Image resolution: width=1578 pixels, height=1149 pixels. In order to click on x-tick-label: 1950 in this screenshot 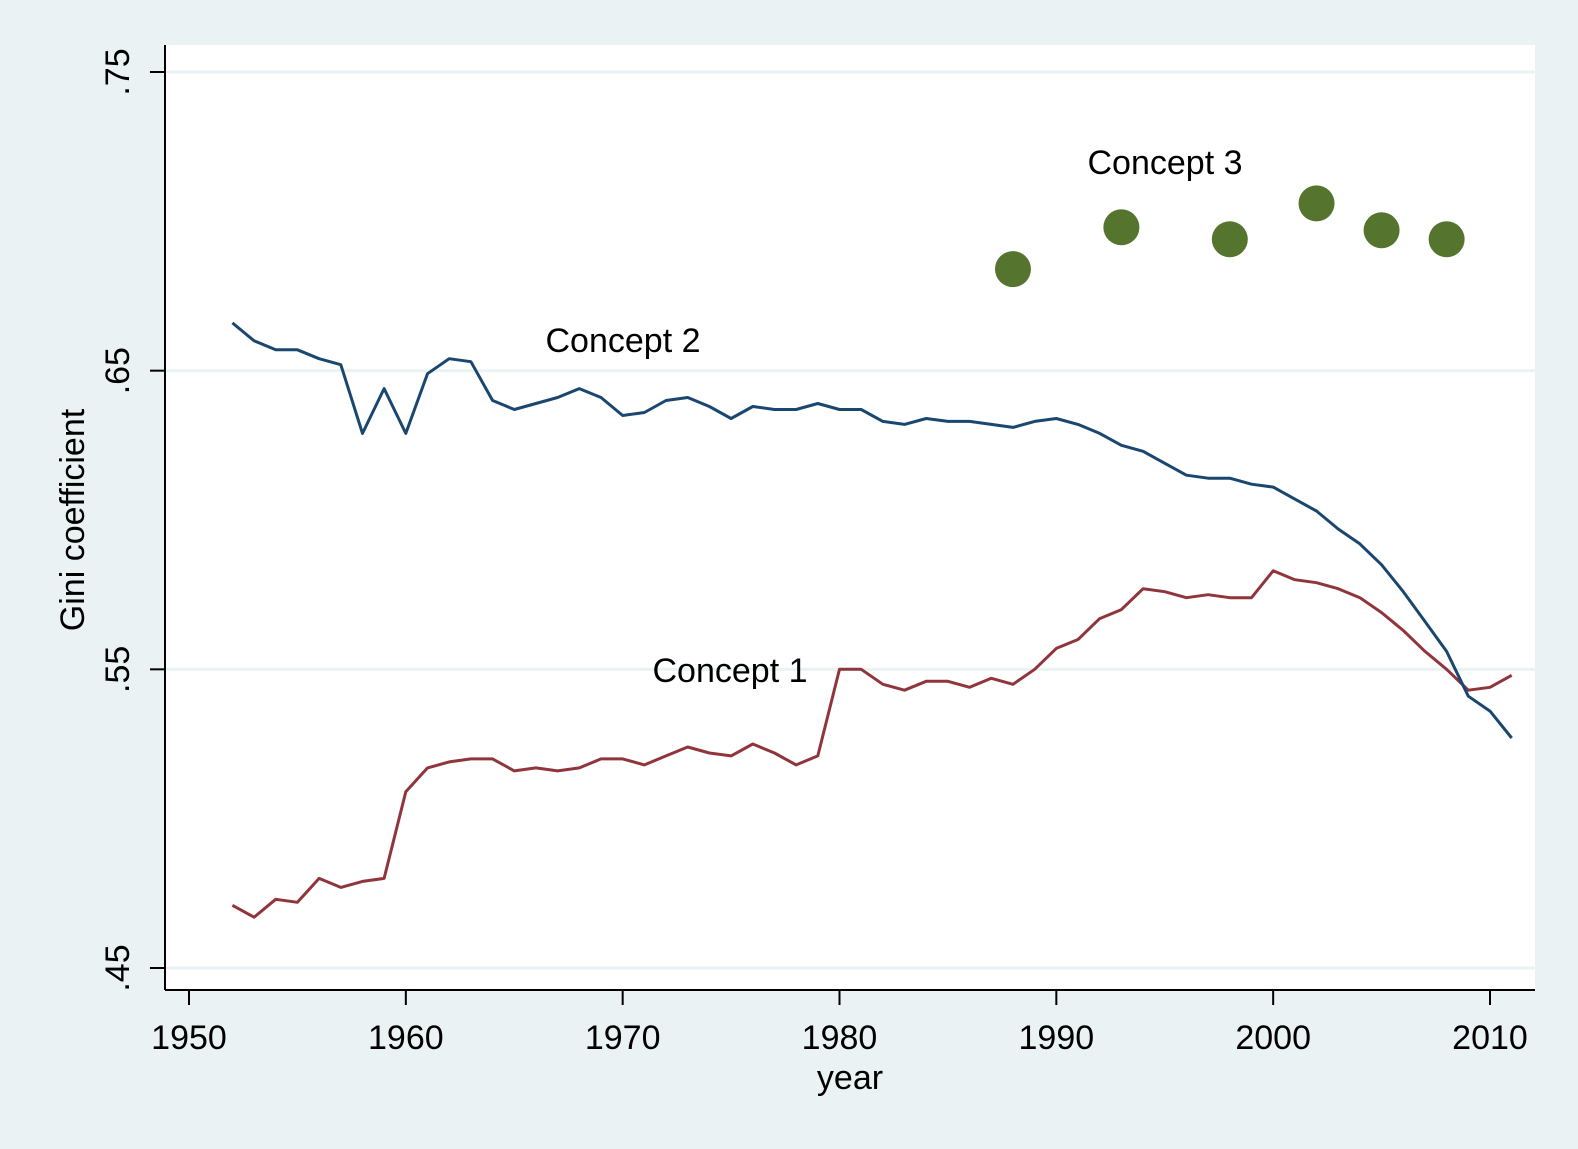, I will do `click(189, 1038)`.